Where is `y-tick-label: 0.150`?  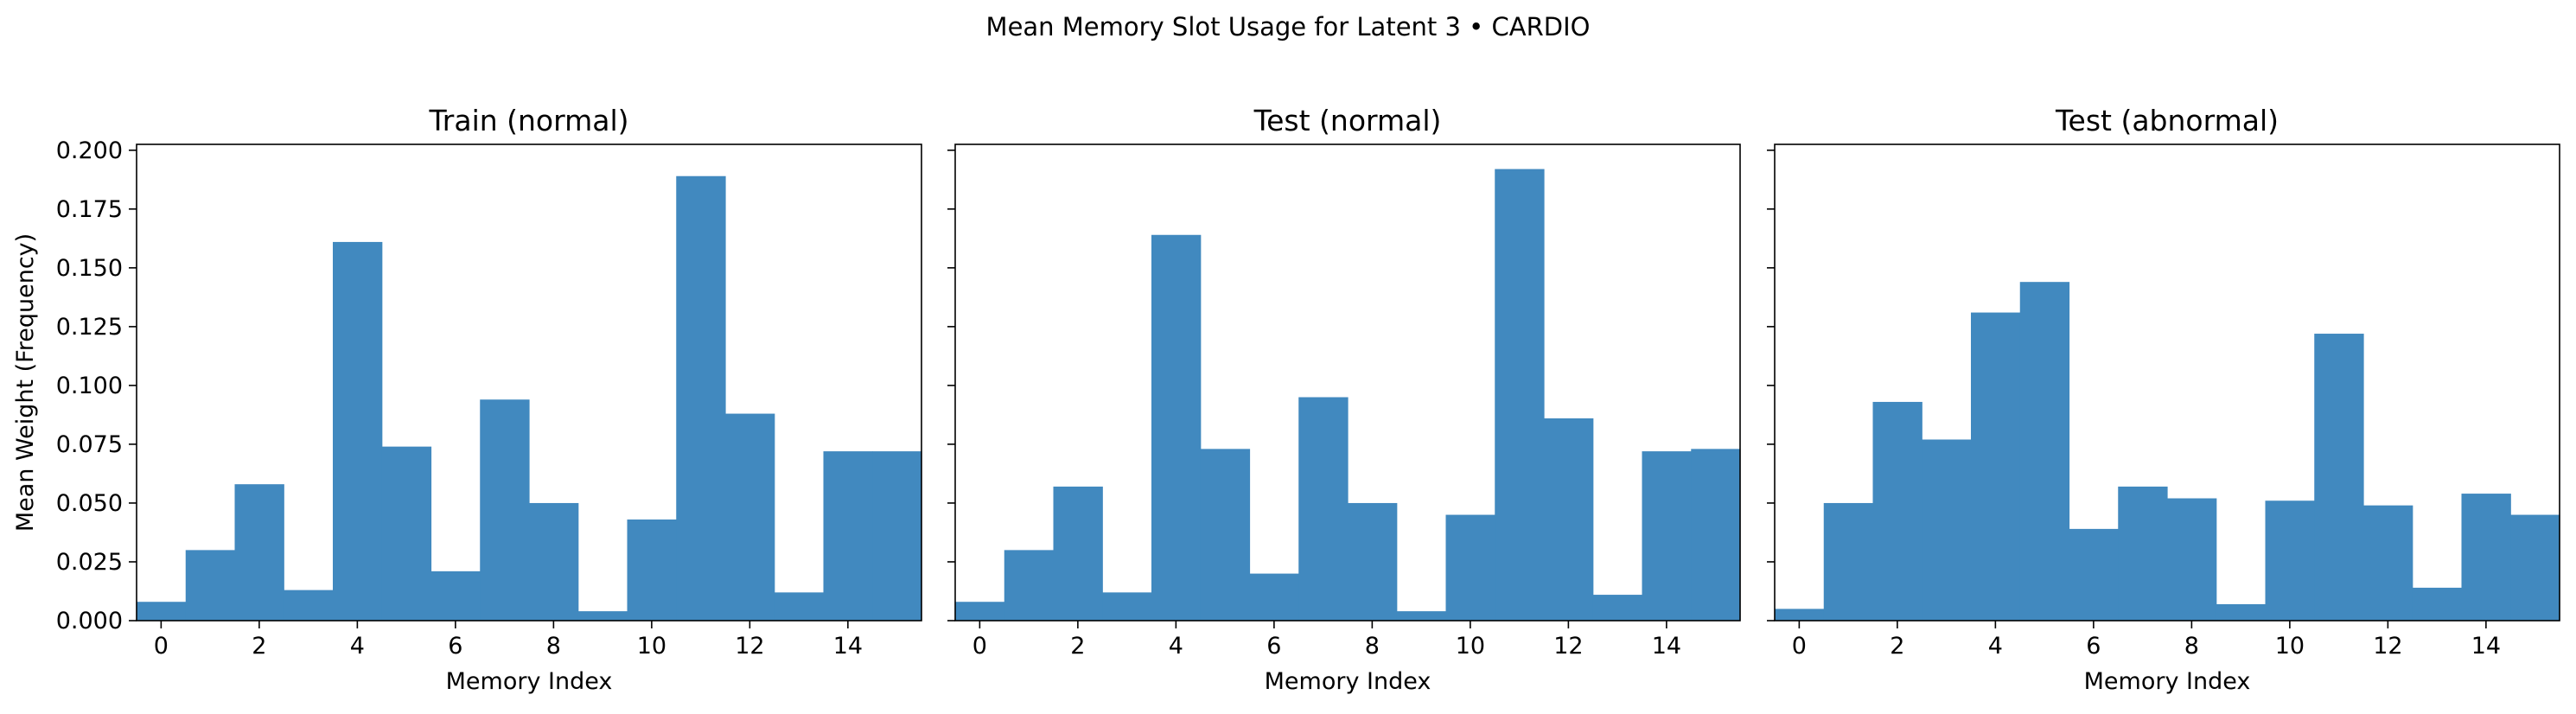 y-tick-label: 0.150 is located at coordinates (89, 268).